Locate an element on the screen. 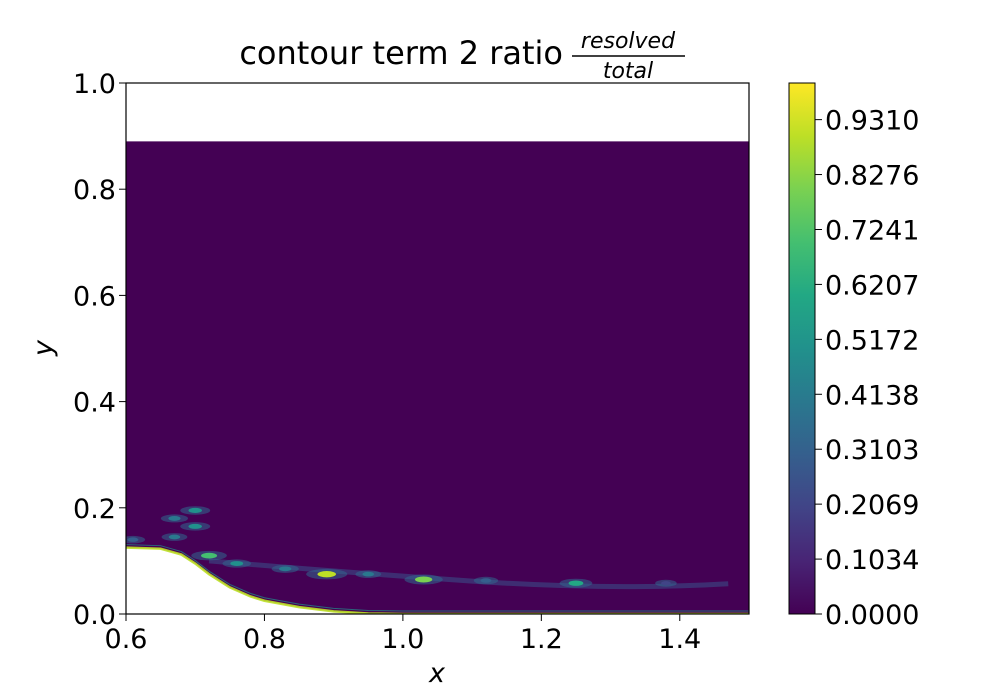 The image size is (1006, 690). y-tick-label: 1.0 is located at coordinates (94, 84).